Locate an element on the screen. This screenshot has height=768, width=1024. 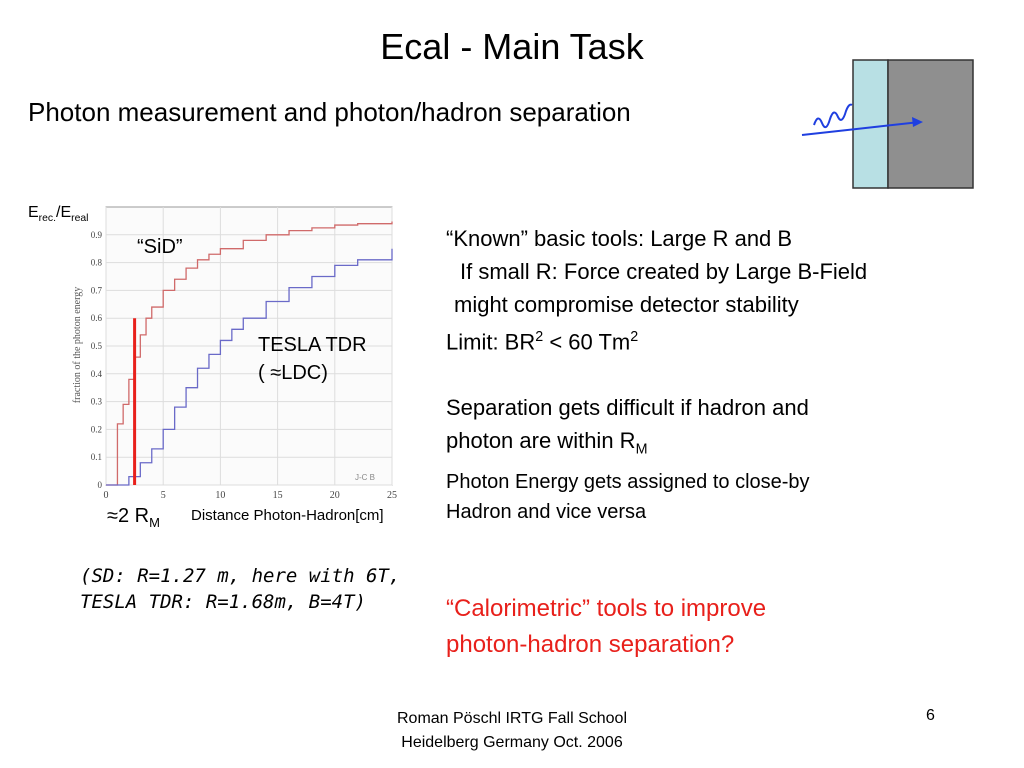
detector-diagram is located at coordinates (887, 124).